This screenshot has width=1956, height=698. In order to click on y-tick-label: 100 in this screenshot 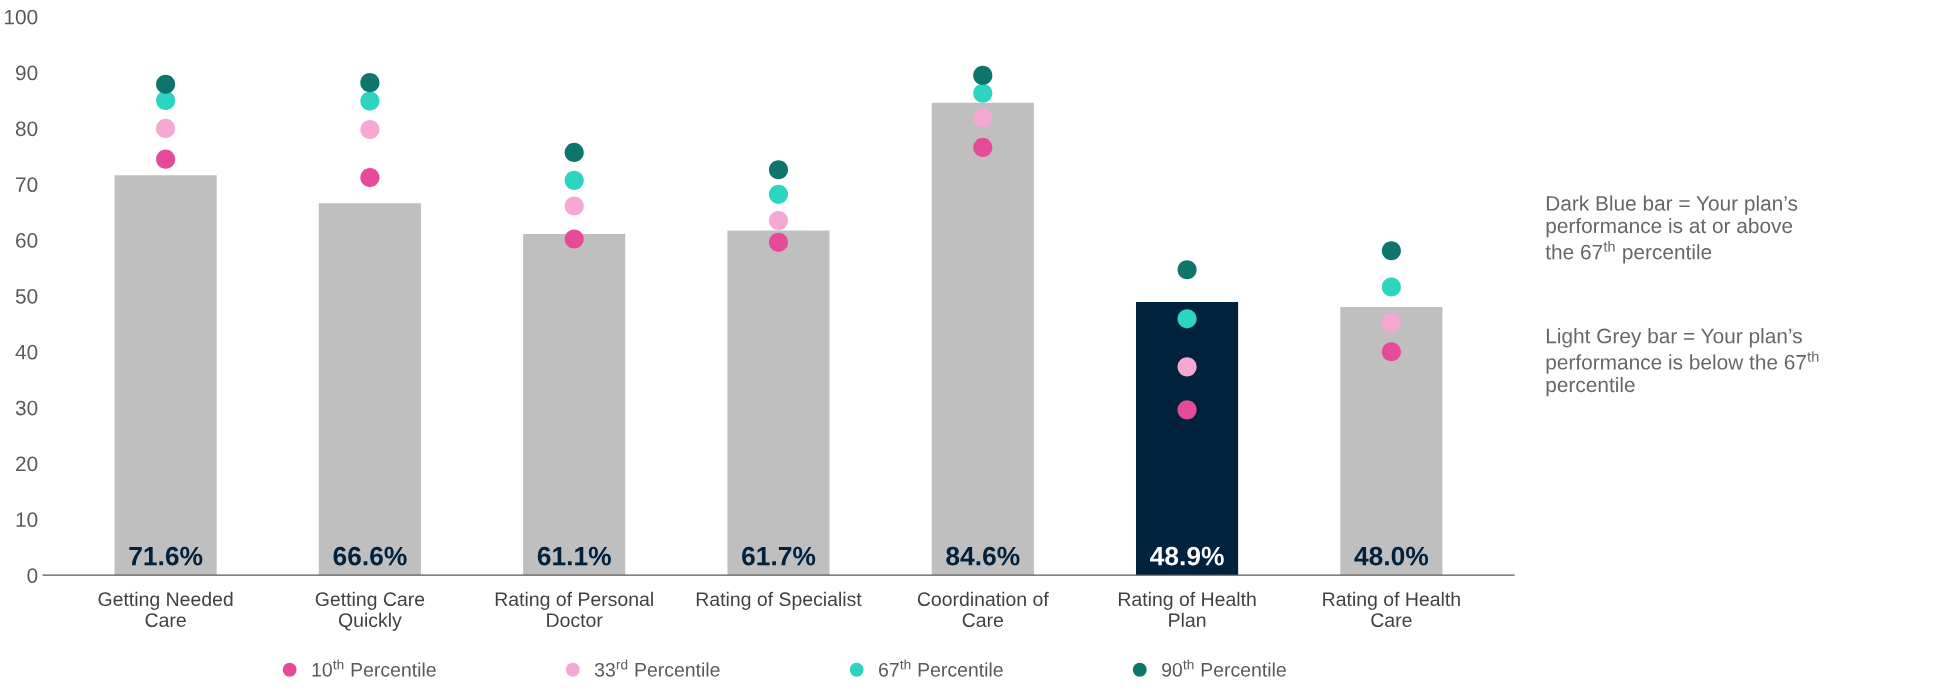, I will do `click(21, 17)`.